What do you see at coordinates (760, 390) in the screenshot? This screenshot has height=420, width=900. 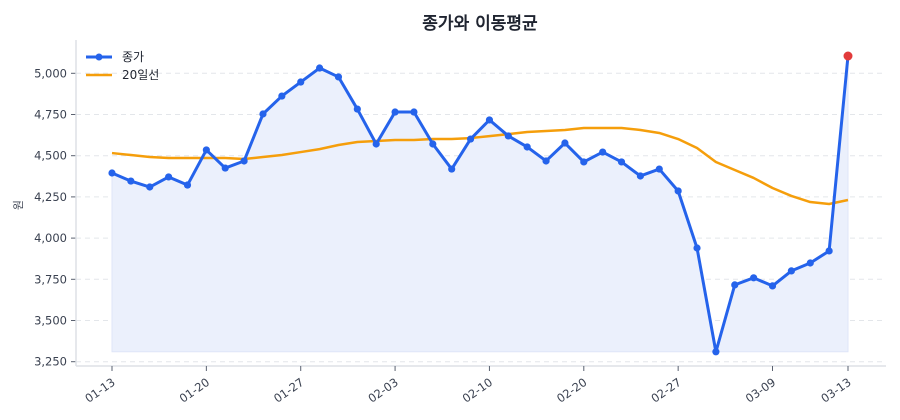 I see `x-tick-label: 03-09` at bounding box center [760, 390].